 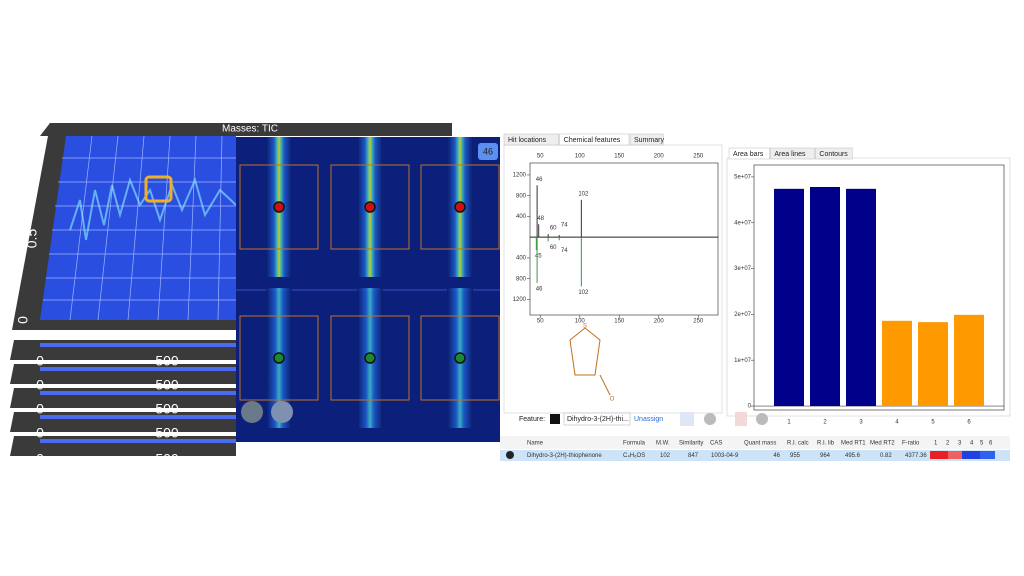 What do you see at coordinates (293, 459) in the screenshot?
I see `x-tick-label: 1000` at bounding box center [293, 459].